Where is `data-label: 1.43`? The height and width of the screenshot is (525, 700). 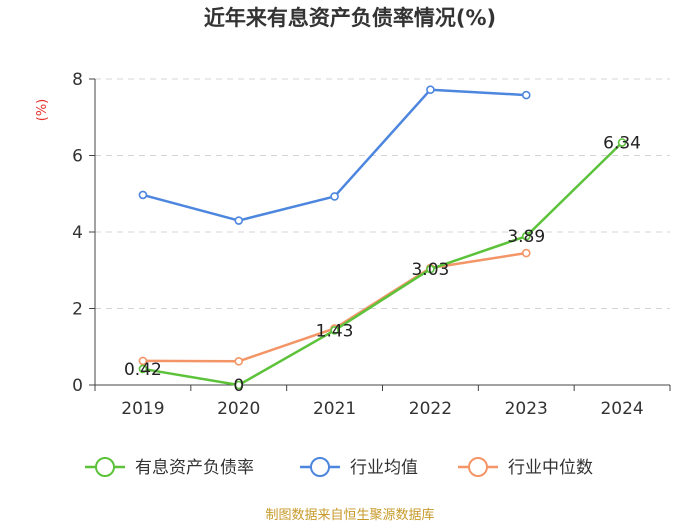 data-label: 1.43 is located at coordinates (335, 331).